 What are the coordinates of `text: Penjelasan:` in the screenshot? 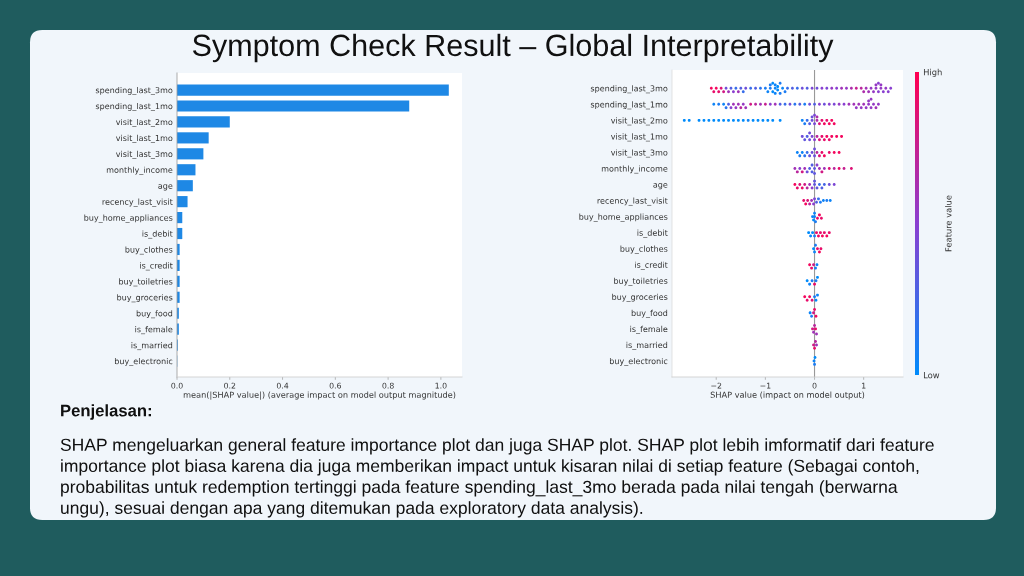 It's located at (106, 412).